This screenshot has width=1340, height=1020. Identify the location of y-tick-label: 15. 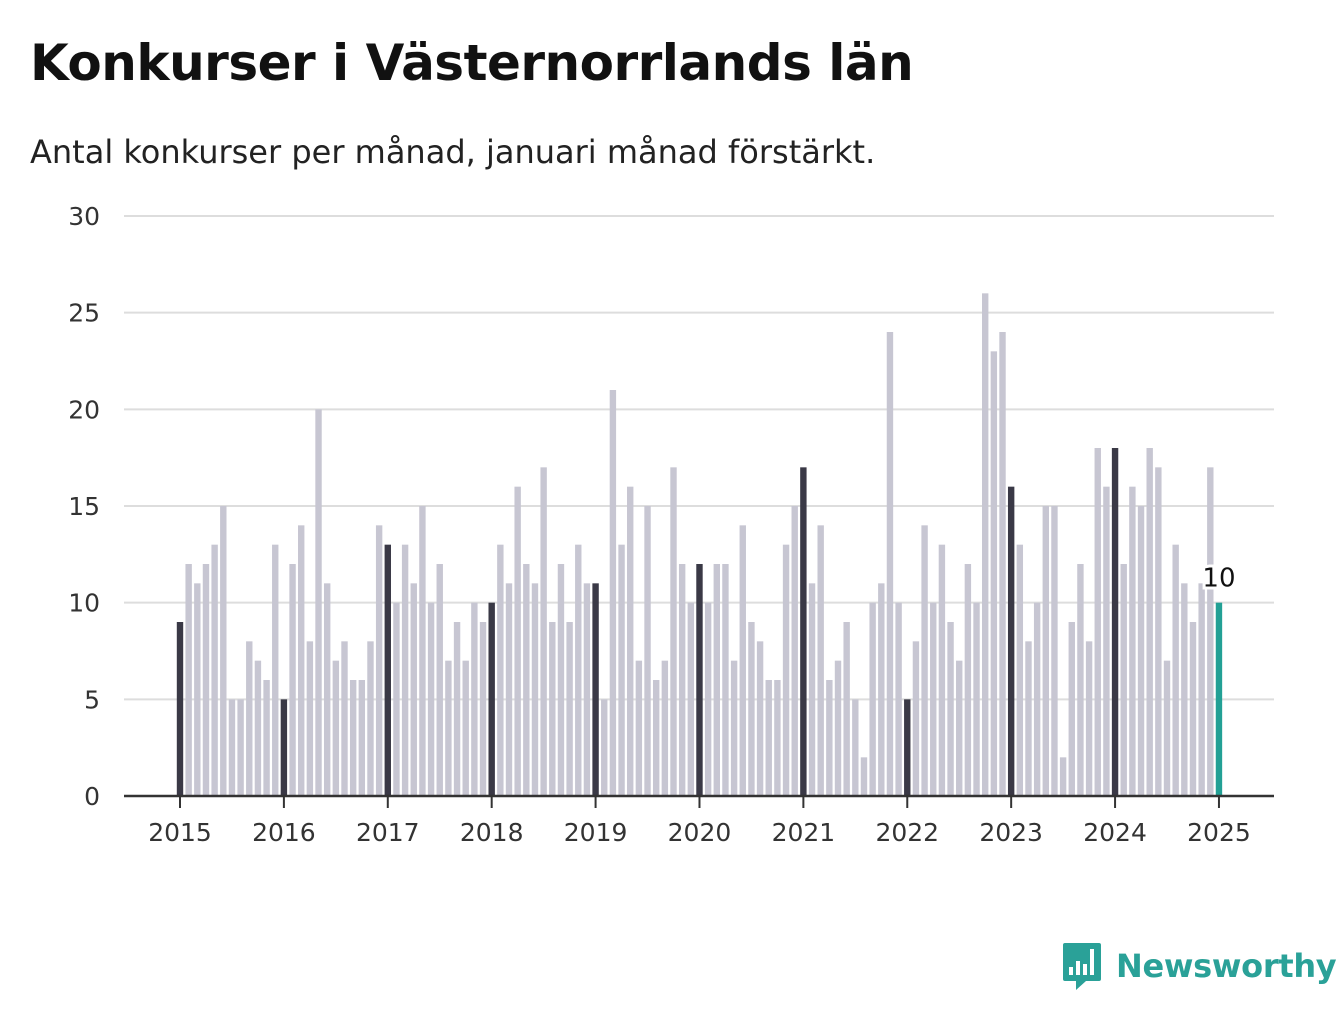
(84, 506).